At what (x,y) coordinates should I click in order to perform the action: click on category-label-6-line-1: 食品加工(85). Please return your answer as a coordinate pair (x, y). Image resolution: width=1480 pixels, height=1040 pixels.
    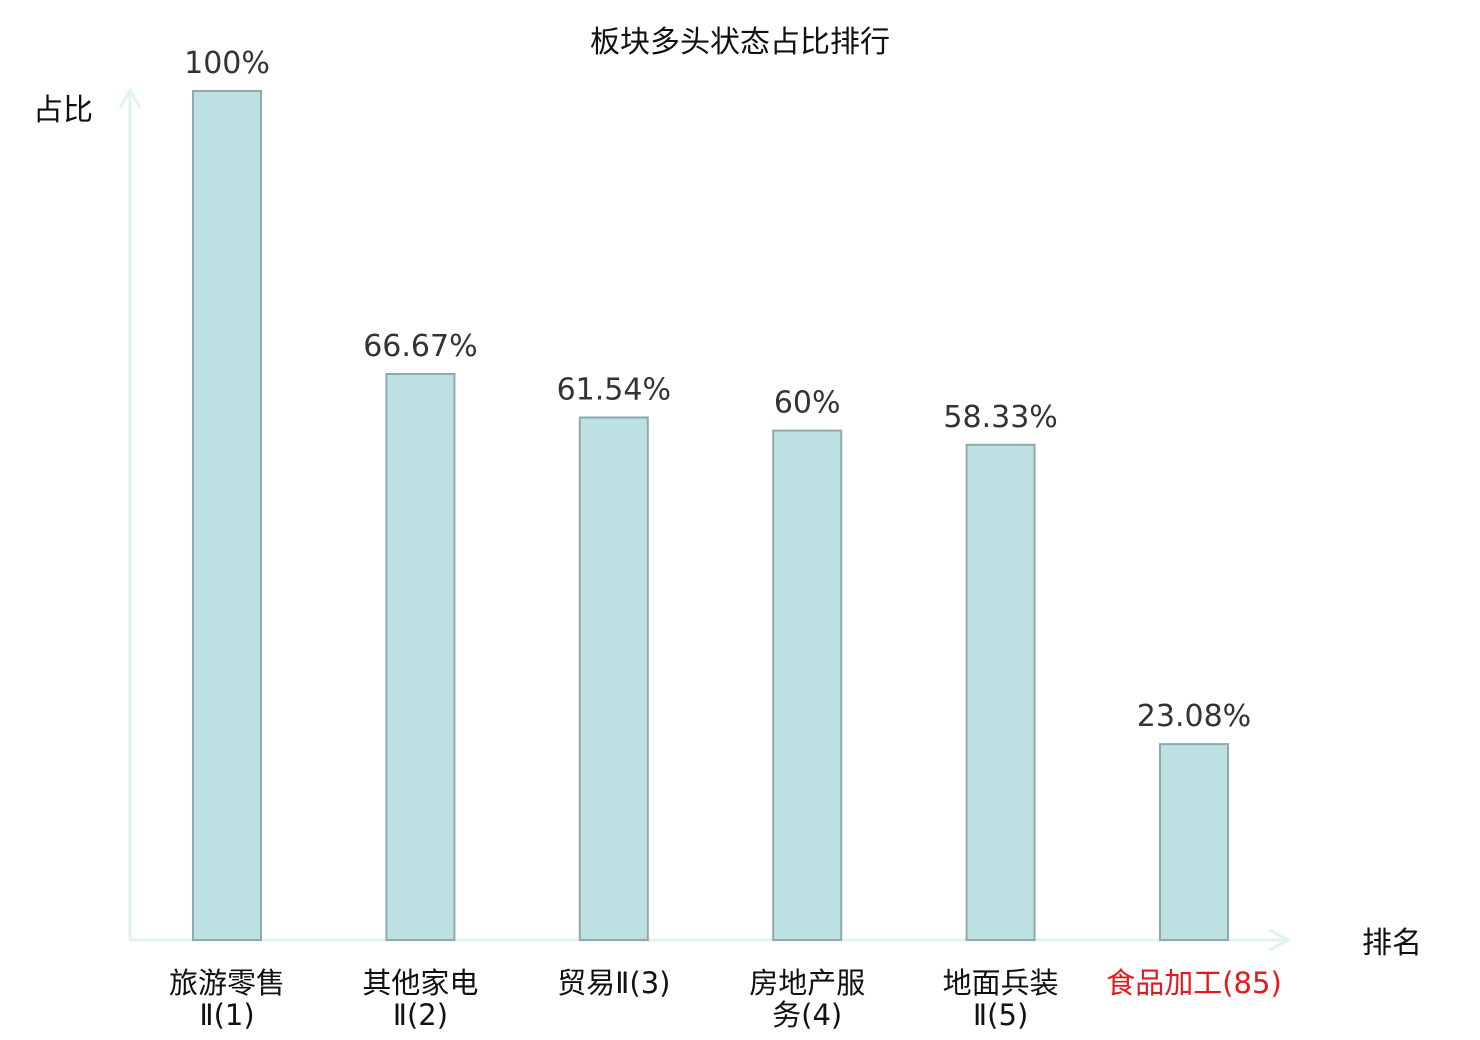
    Looking at the image, I should click on (1194, 983).